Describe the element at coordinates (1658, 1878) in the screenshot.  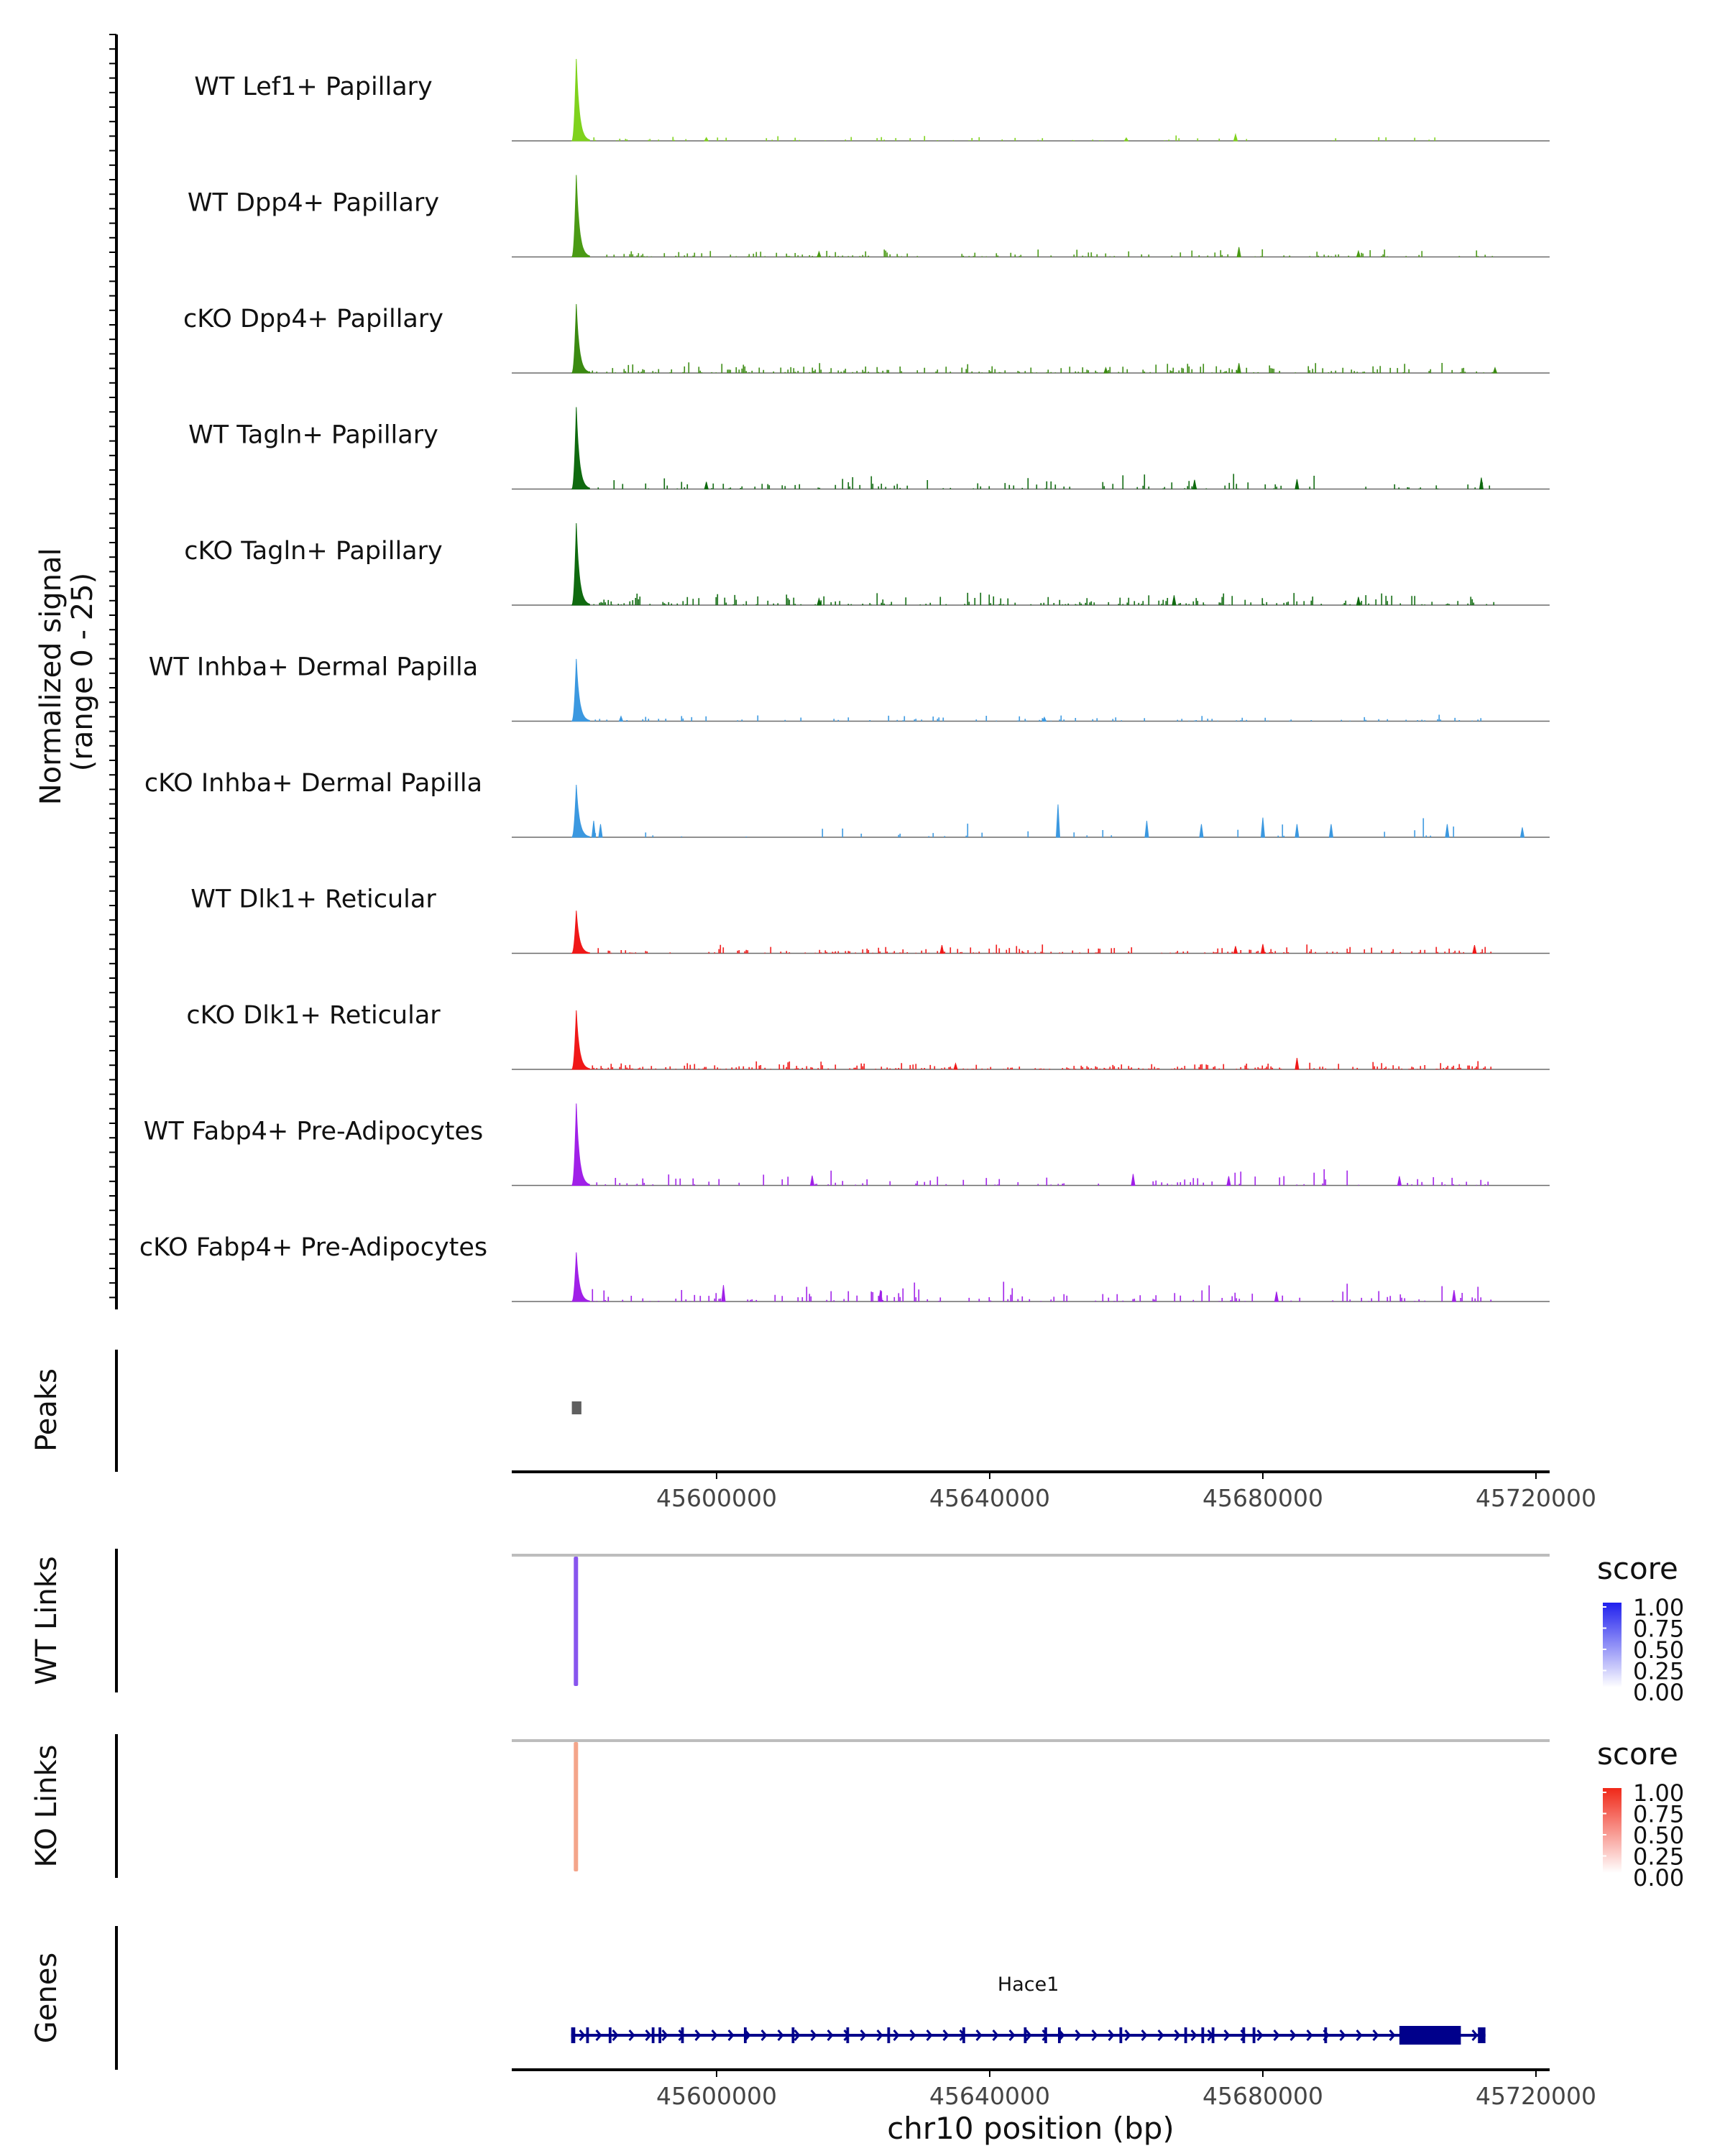
I see `legend-label: 0.00` at that location.